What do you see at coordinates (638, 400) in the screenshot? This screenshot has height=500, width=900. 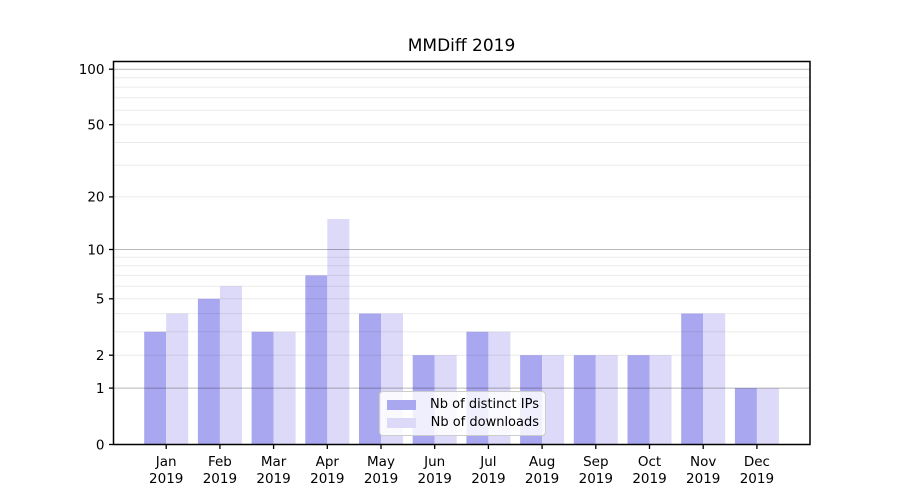 I see `bar-nb-of-distinct-ips-oct` at bounding box center [638, 400].